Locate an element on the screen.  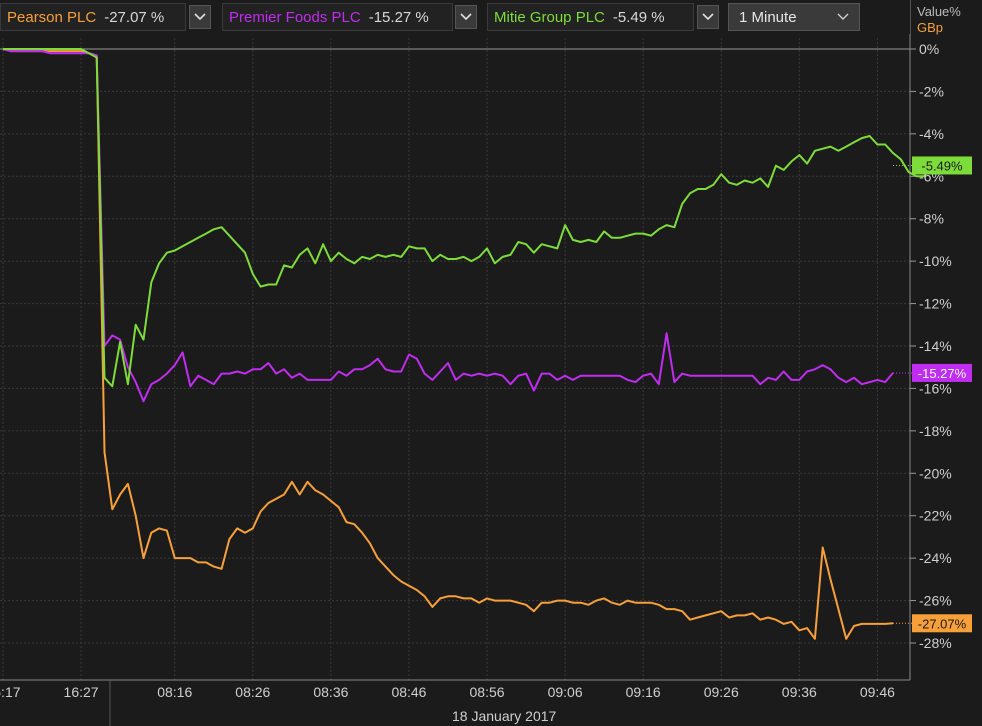
series-pearson: Pearson PLC -27.07 % is located at coordinates (93, 17).